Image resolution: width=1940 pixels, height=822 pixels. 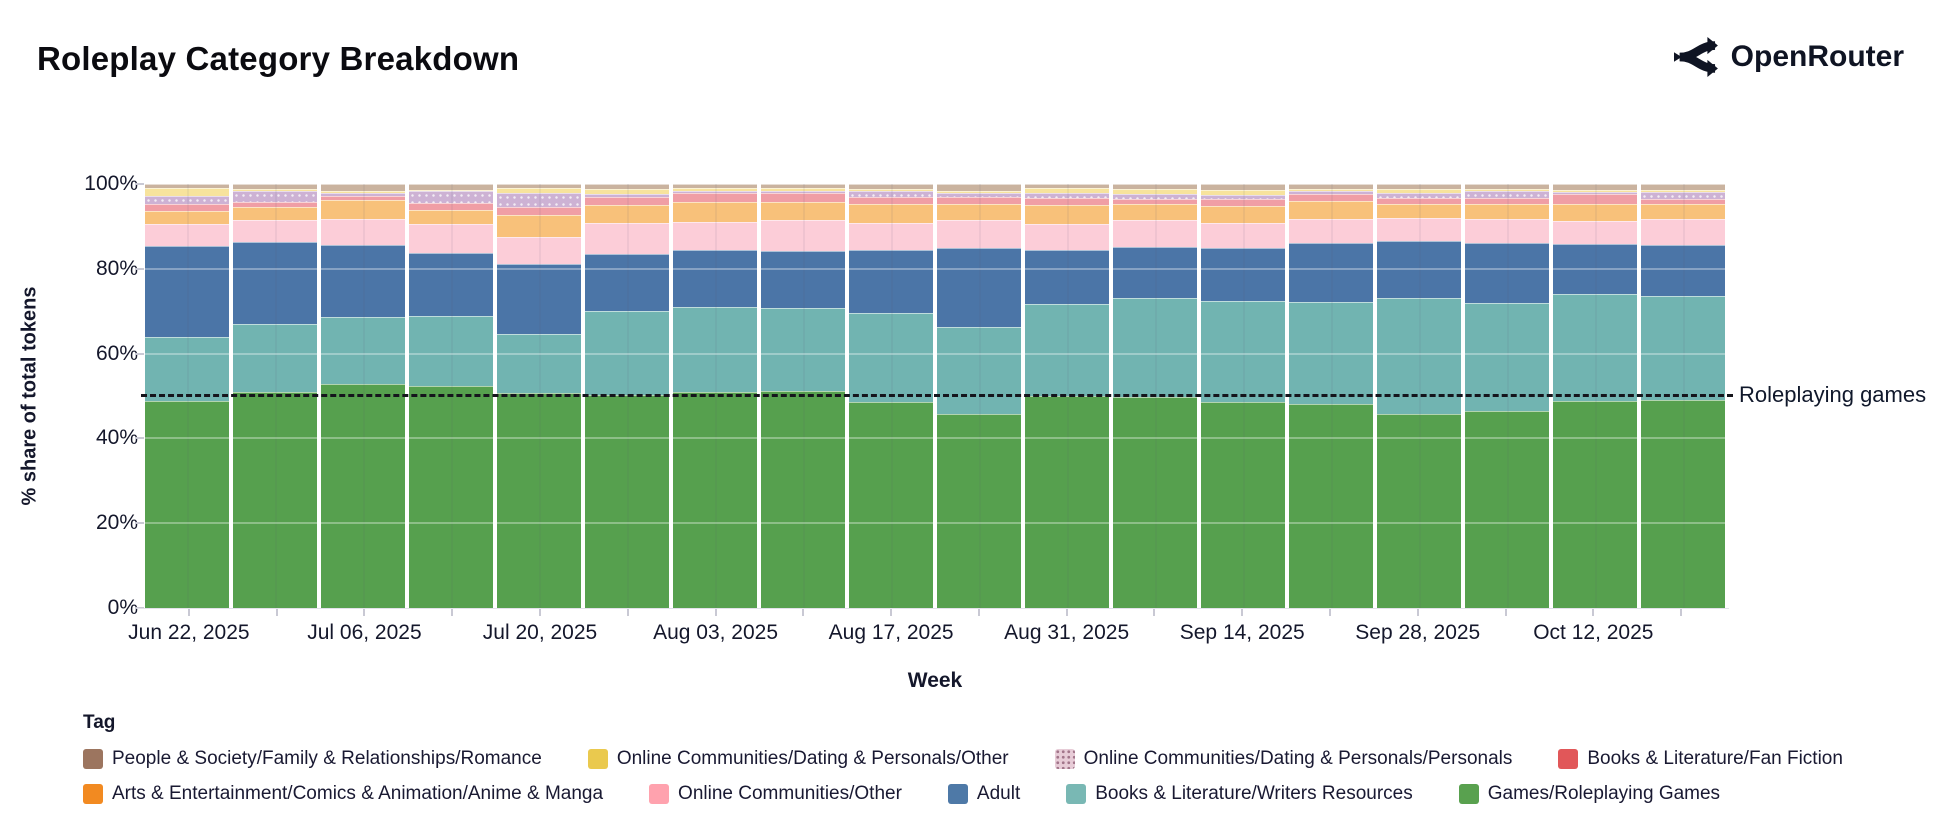 What do you see at coordinates (1239, 794) in the screenshot?
I see `legend-item-writers: Books & Literature/Writers Resources` at bounding box center [1239, 794].